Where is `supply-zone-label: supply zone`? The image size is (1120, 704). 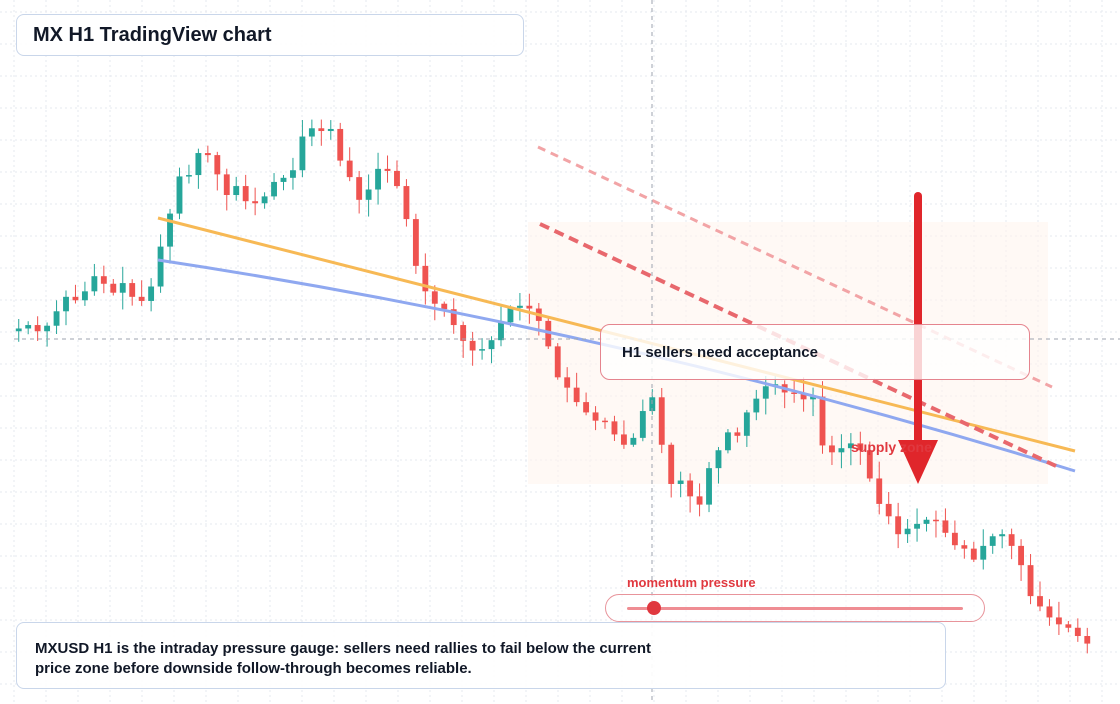
supply-zone-label: supply zone is located at coordinates (891, 447).